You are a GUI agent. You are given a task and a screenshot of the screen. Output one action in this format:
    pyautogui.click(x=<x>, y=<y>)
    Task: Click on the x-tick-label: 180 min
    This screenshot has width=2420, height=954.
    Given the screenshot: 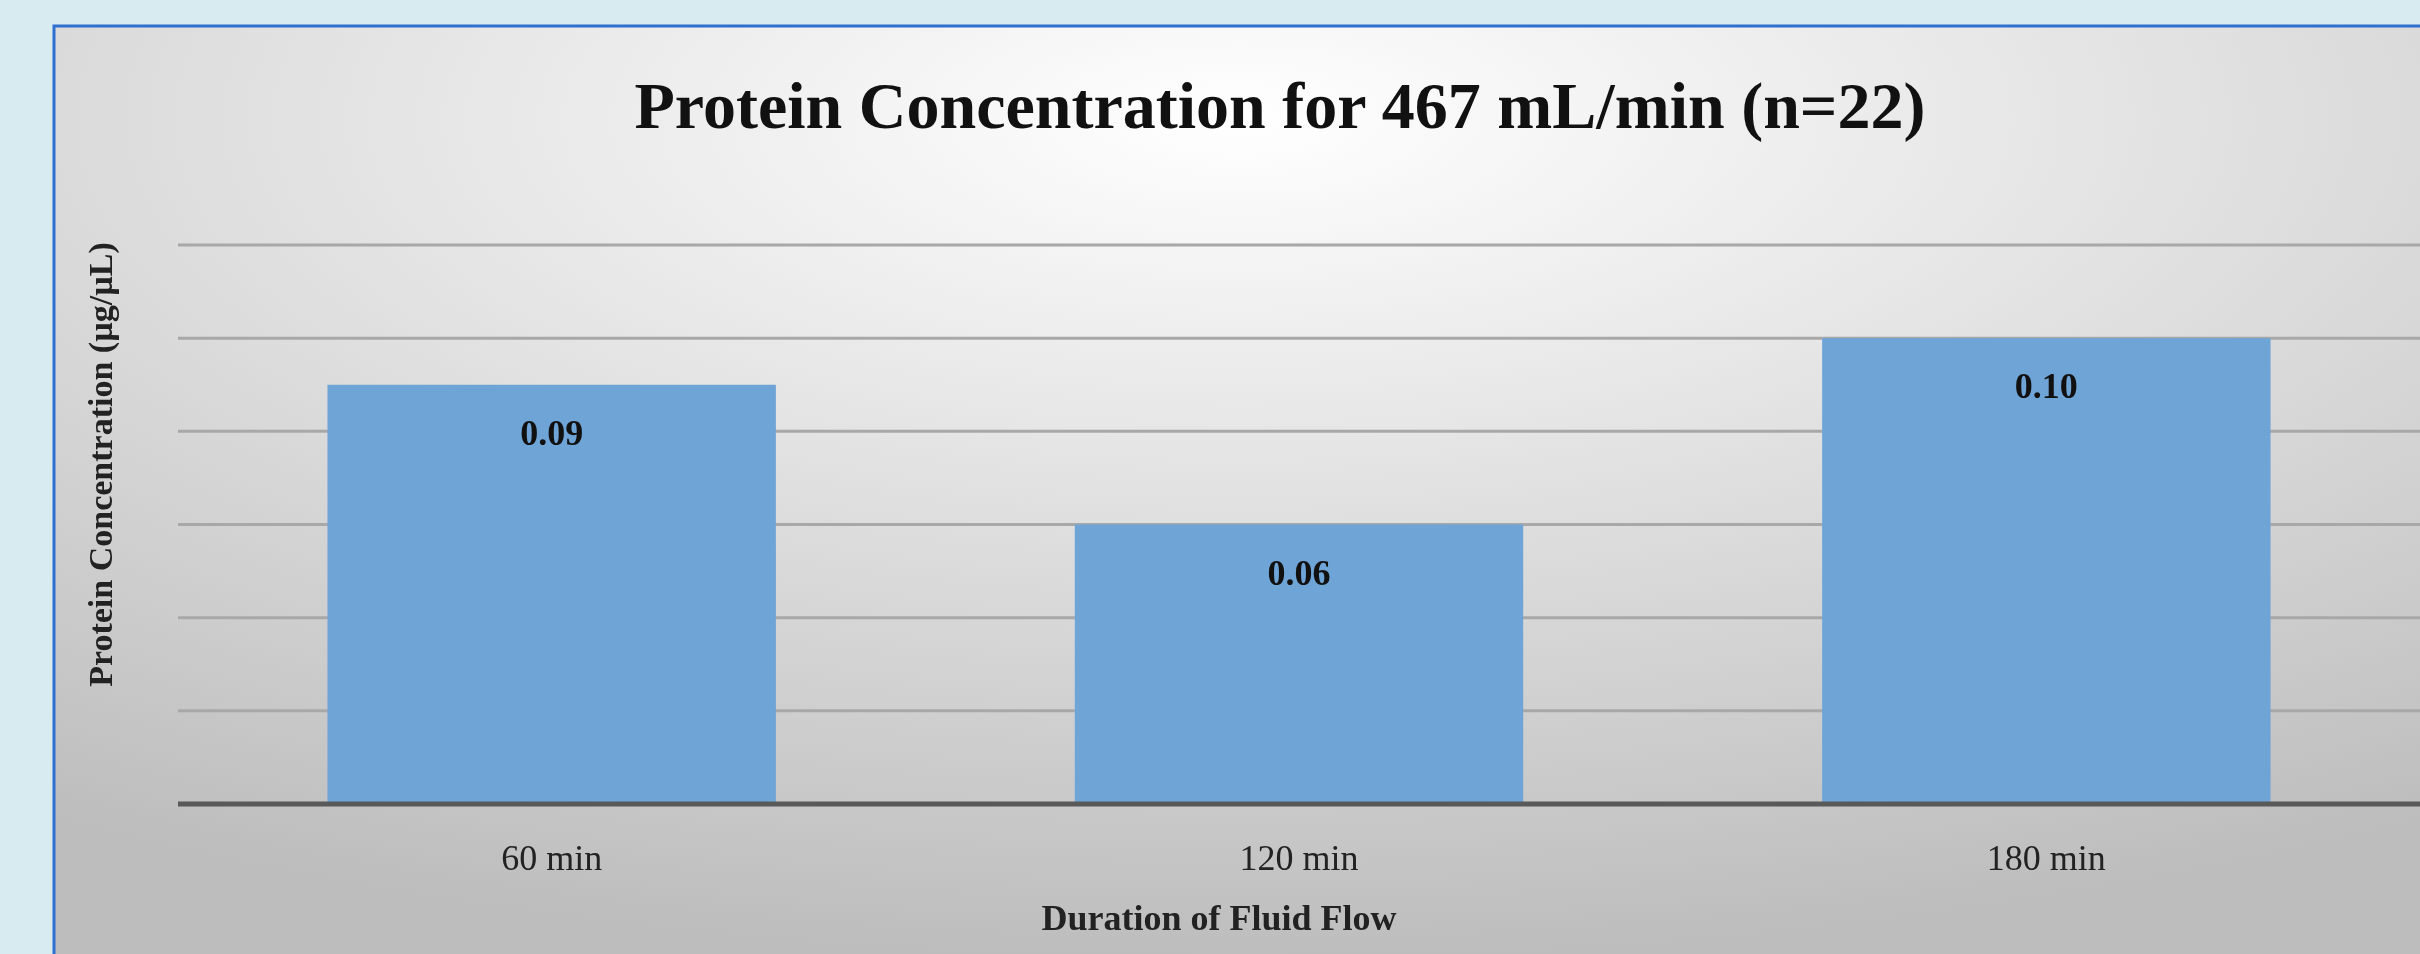 What is the action you would take?
    pyautogui.click(x=2046, y=858)
    